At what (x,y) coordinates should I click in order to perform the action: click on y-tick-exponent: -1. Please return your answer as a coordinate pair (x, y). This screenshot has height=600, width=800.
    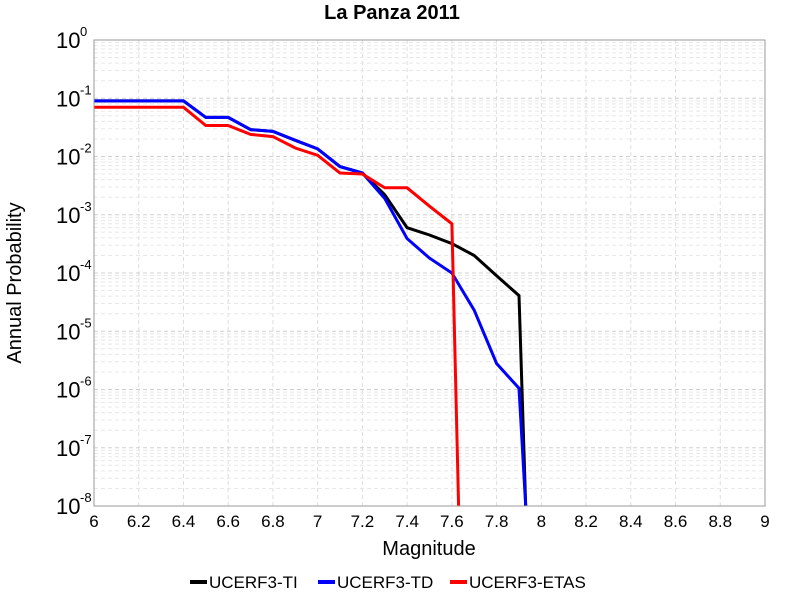
    Looking at the image, I should click on (86, 89).